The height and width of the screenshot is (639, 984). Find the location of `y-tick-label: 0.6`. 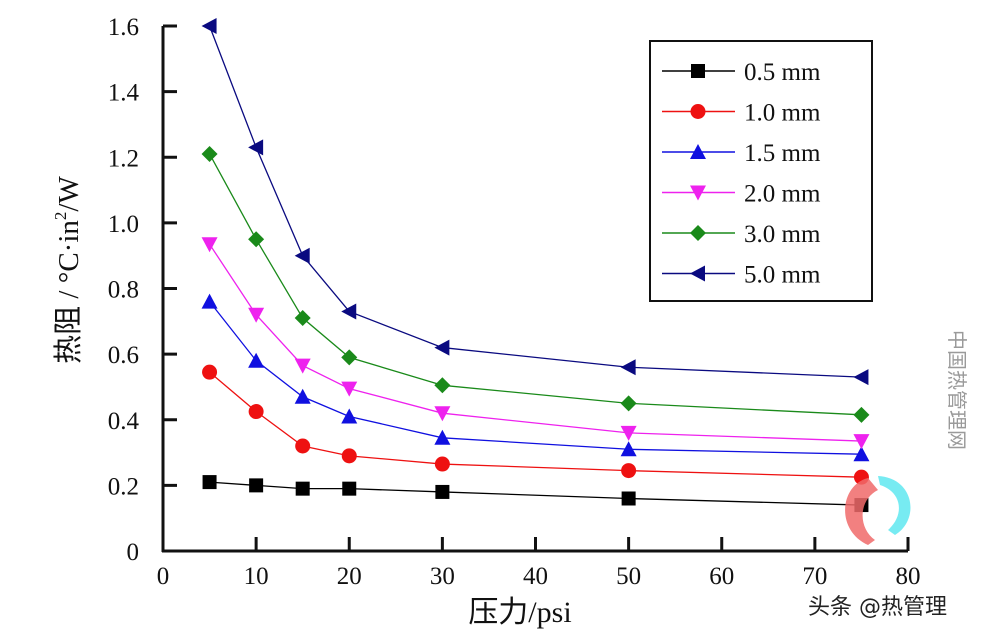

y-tick-label: 0.6 is located at coordinates (123, 355).